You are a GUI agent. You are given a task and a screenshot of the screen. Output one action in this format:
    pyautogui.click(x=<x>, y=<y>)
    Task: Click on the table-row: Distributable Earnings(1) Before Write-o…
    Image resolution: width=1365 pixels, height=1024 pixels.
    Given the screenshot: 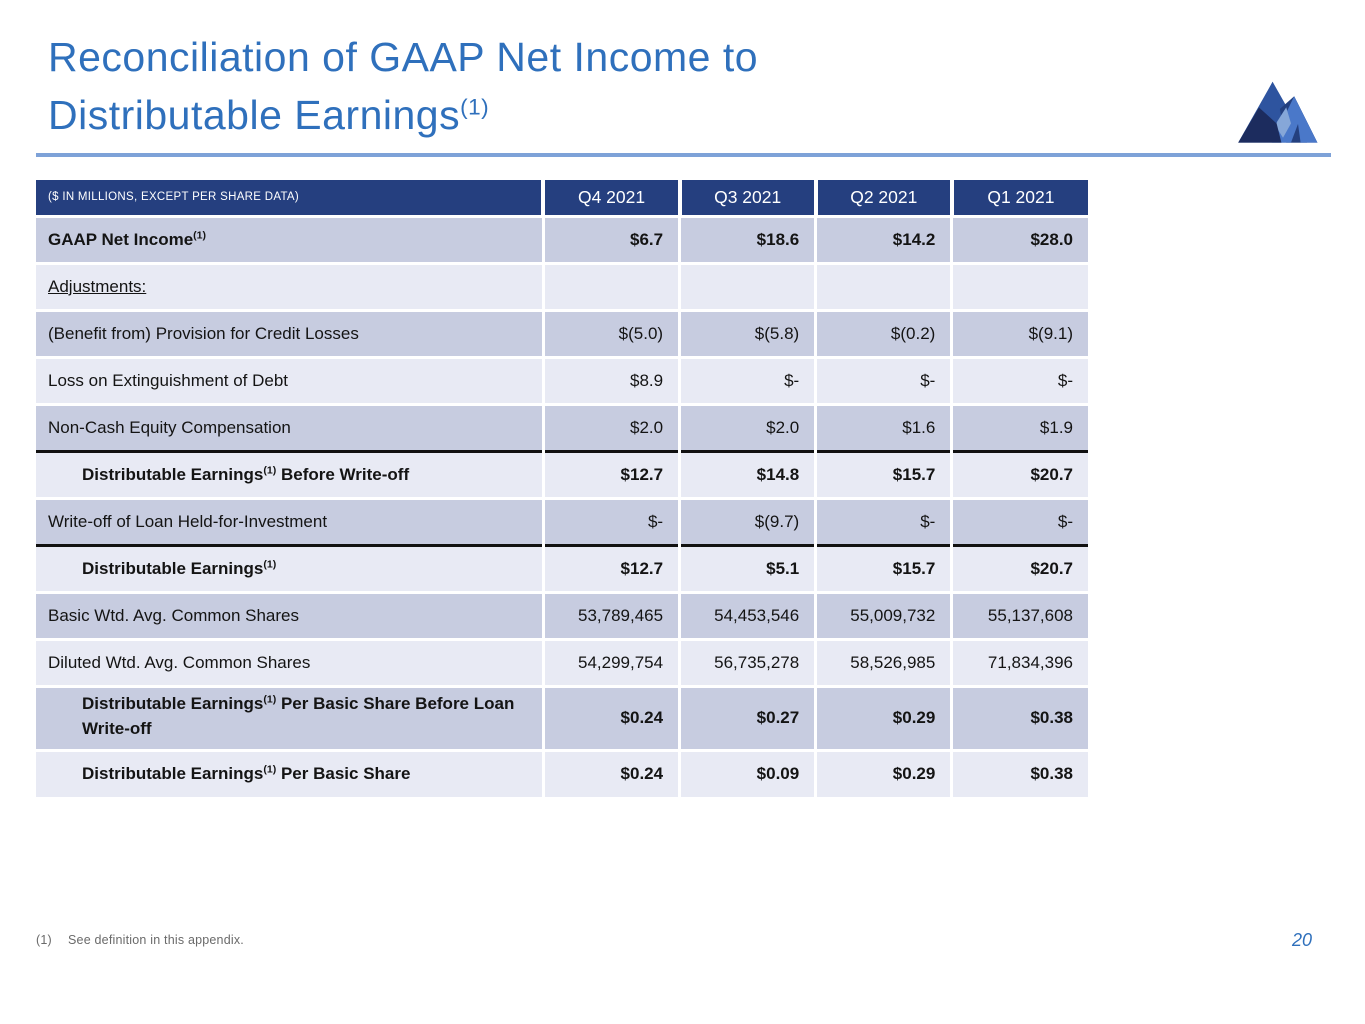 What is the action you would take?
    pyautogui.click(x=562, y=473)
    